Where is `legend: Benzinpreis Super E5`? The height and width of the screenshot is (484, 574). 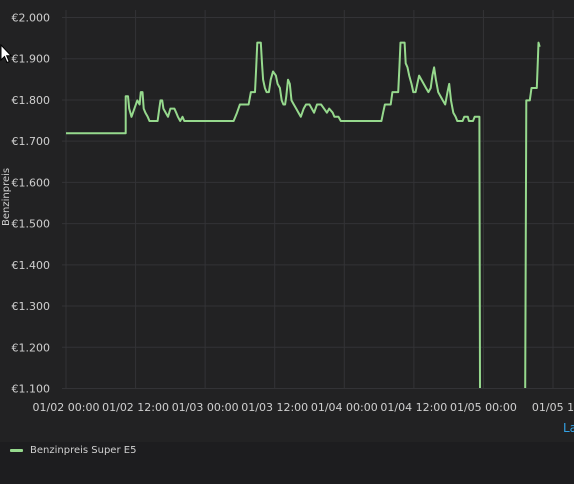 legend: Benzinpreis Super E5 is located at coordinates (287, 463).